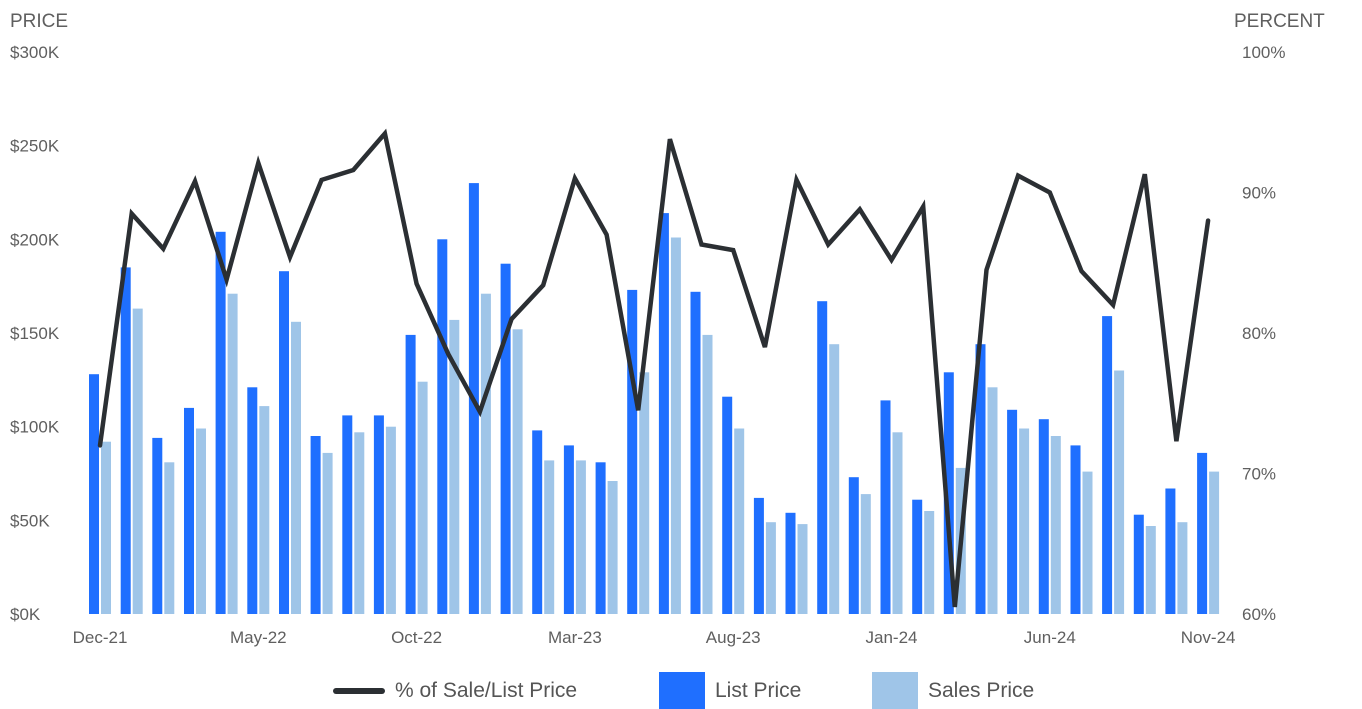  What do you see at coordinates (258, 637) in the screenshot?
I see `x-tick-label: May-22` at bounding box center [258, 637].